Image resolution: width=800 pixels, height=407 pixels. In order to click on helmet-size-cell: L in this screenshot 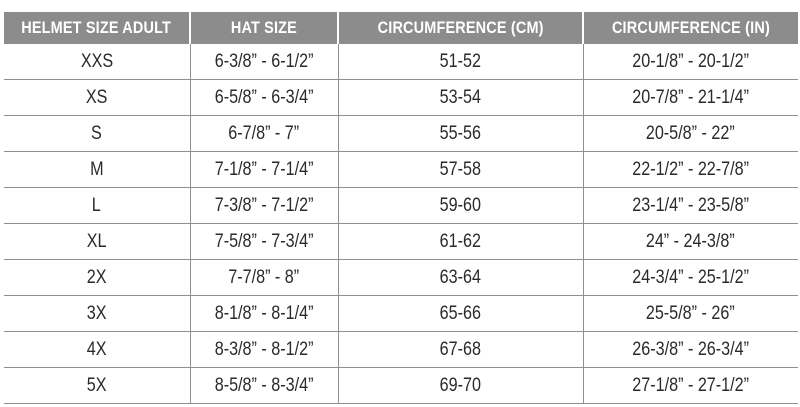, I will do `click(97, 205)`.